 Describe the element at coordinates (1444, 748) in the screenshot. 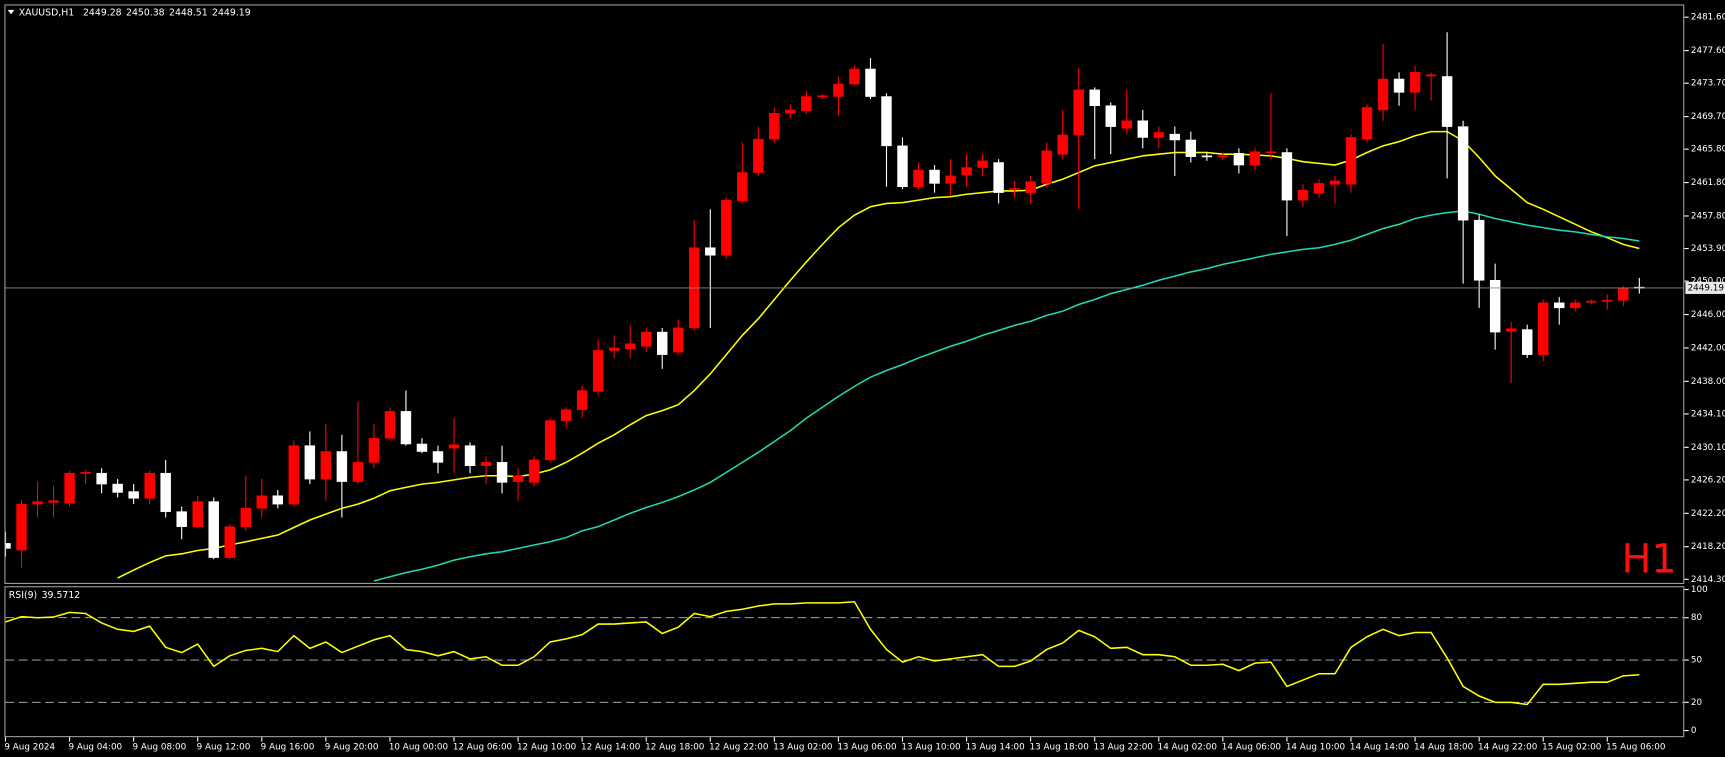

I see `x-tick-label: 14 Aug 18:00` at that location.